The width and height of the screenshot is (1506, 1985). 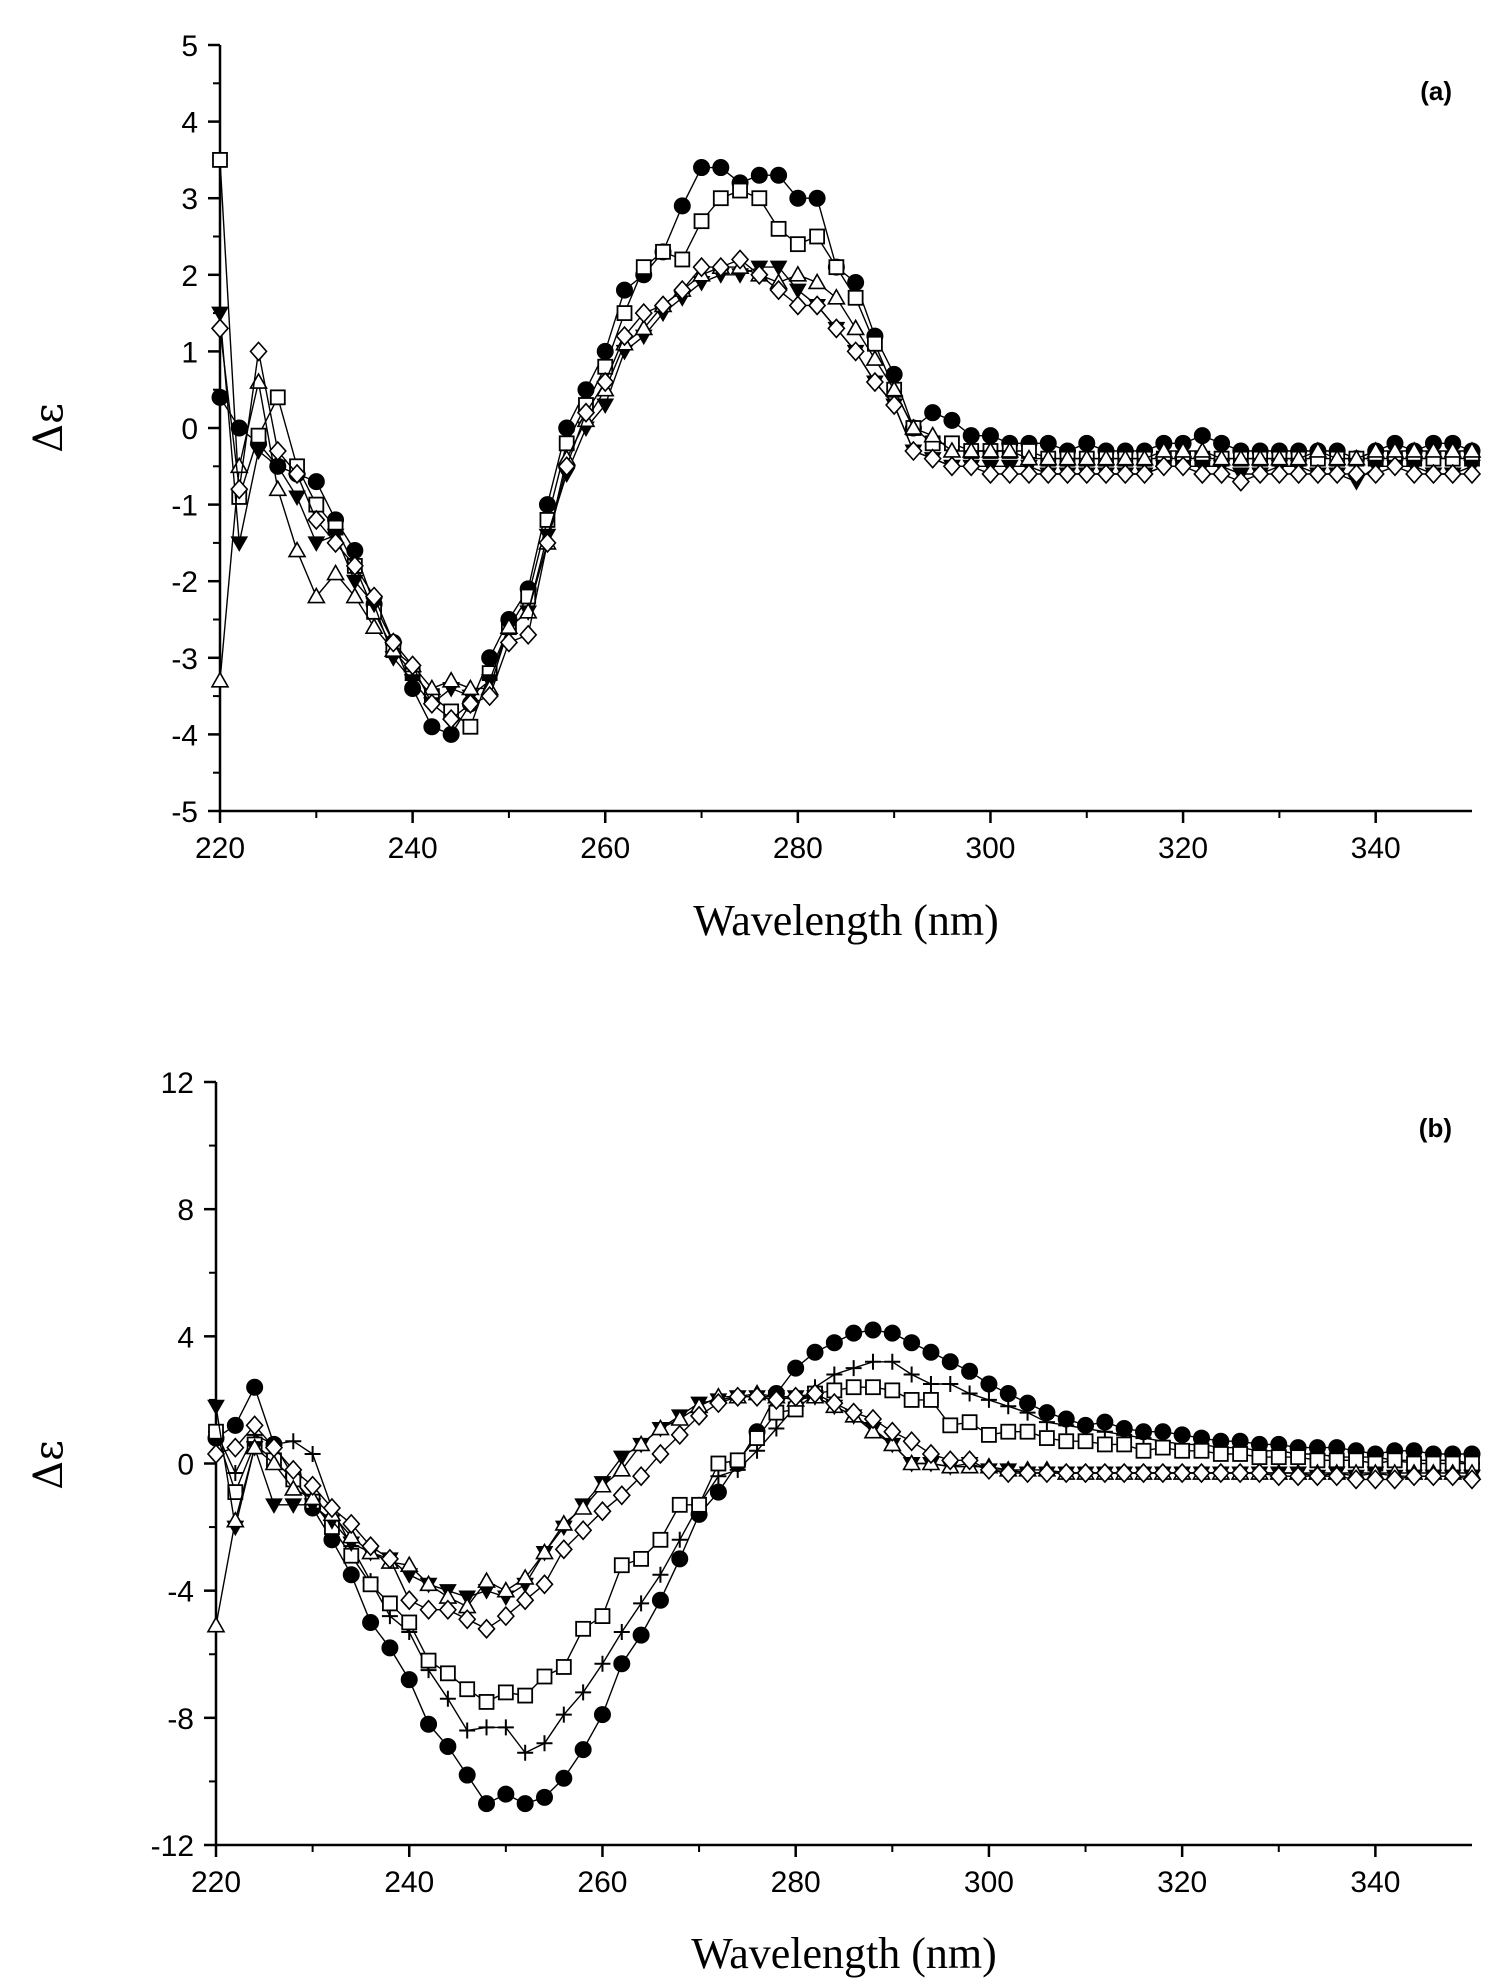 What do you see at coordinates (49, 1465) in the screenshot?
I see `y-axis-title: Δε` at bounding box center [49, 1465].